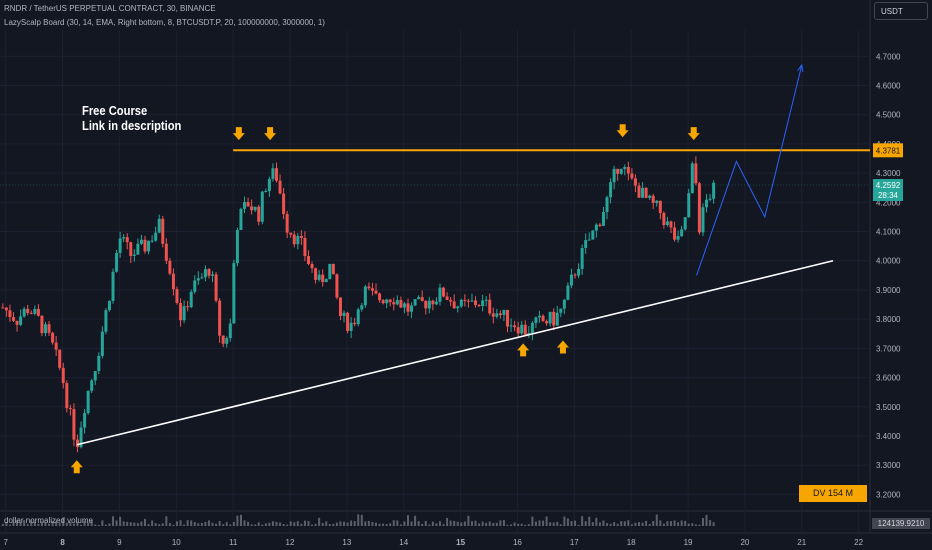  What do you see at coordinates (888, 290) in the screenshot?
I see `y-tick-label: 3.9000` at bounding box center [888, 290].